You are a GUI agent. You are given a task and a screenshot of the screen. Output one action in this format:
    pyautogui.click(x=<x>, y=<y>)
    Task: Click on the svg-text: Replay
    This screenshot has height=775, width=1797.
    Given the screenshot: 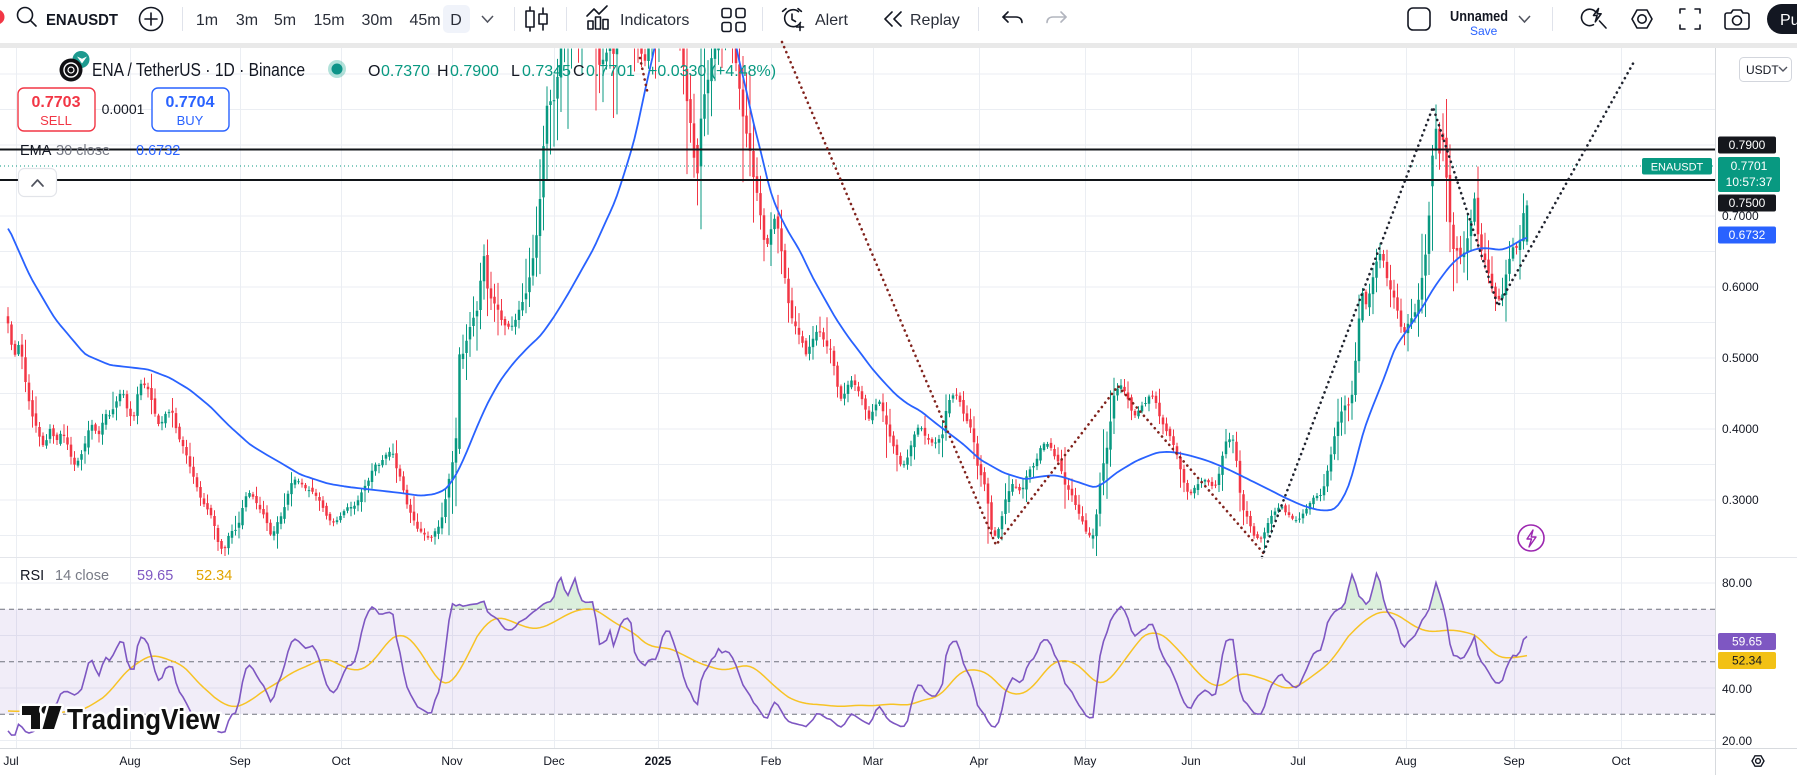 What is the action you would take?
    pyautogui.click(x=935, y=20)
    